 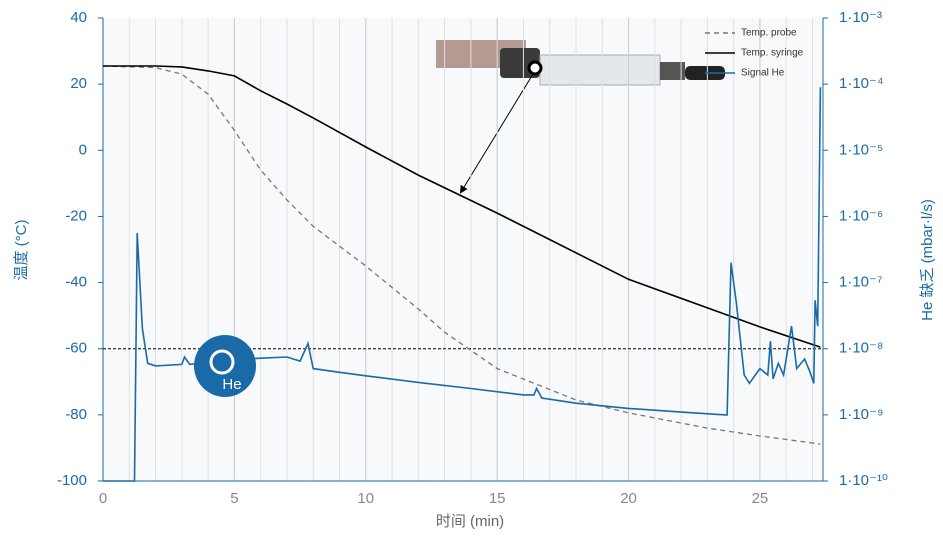 What do you see at coordinates (861, 348) in the screenshot?
I see `y2-tick-label: 1·10⁻⁸` at bounding box center [861, 348].